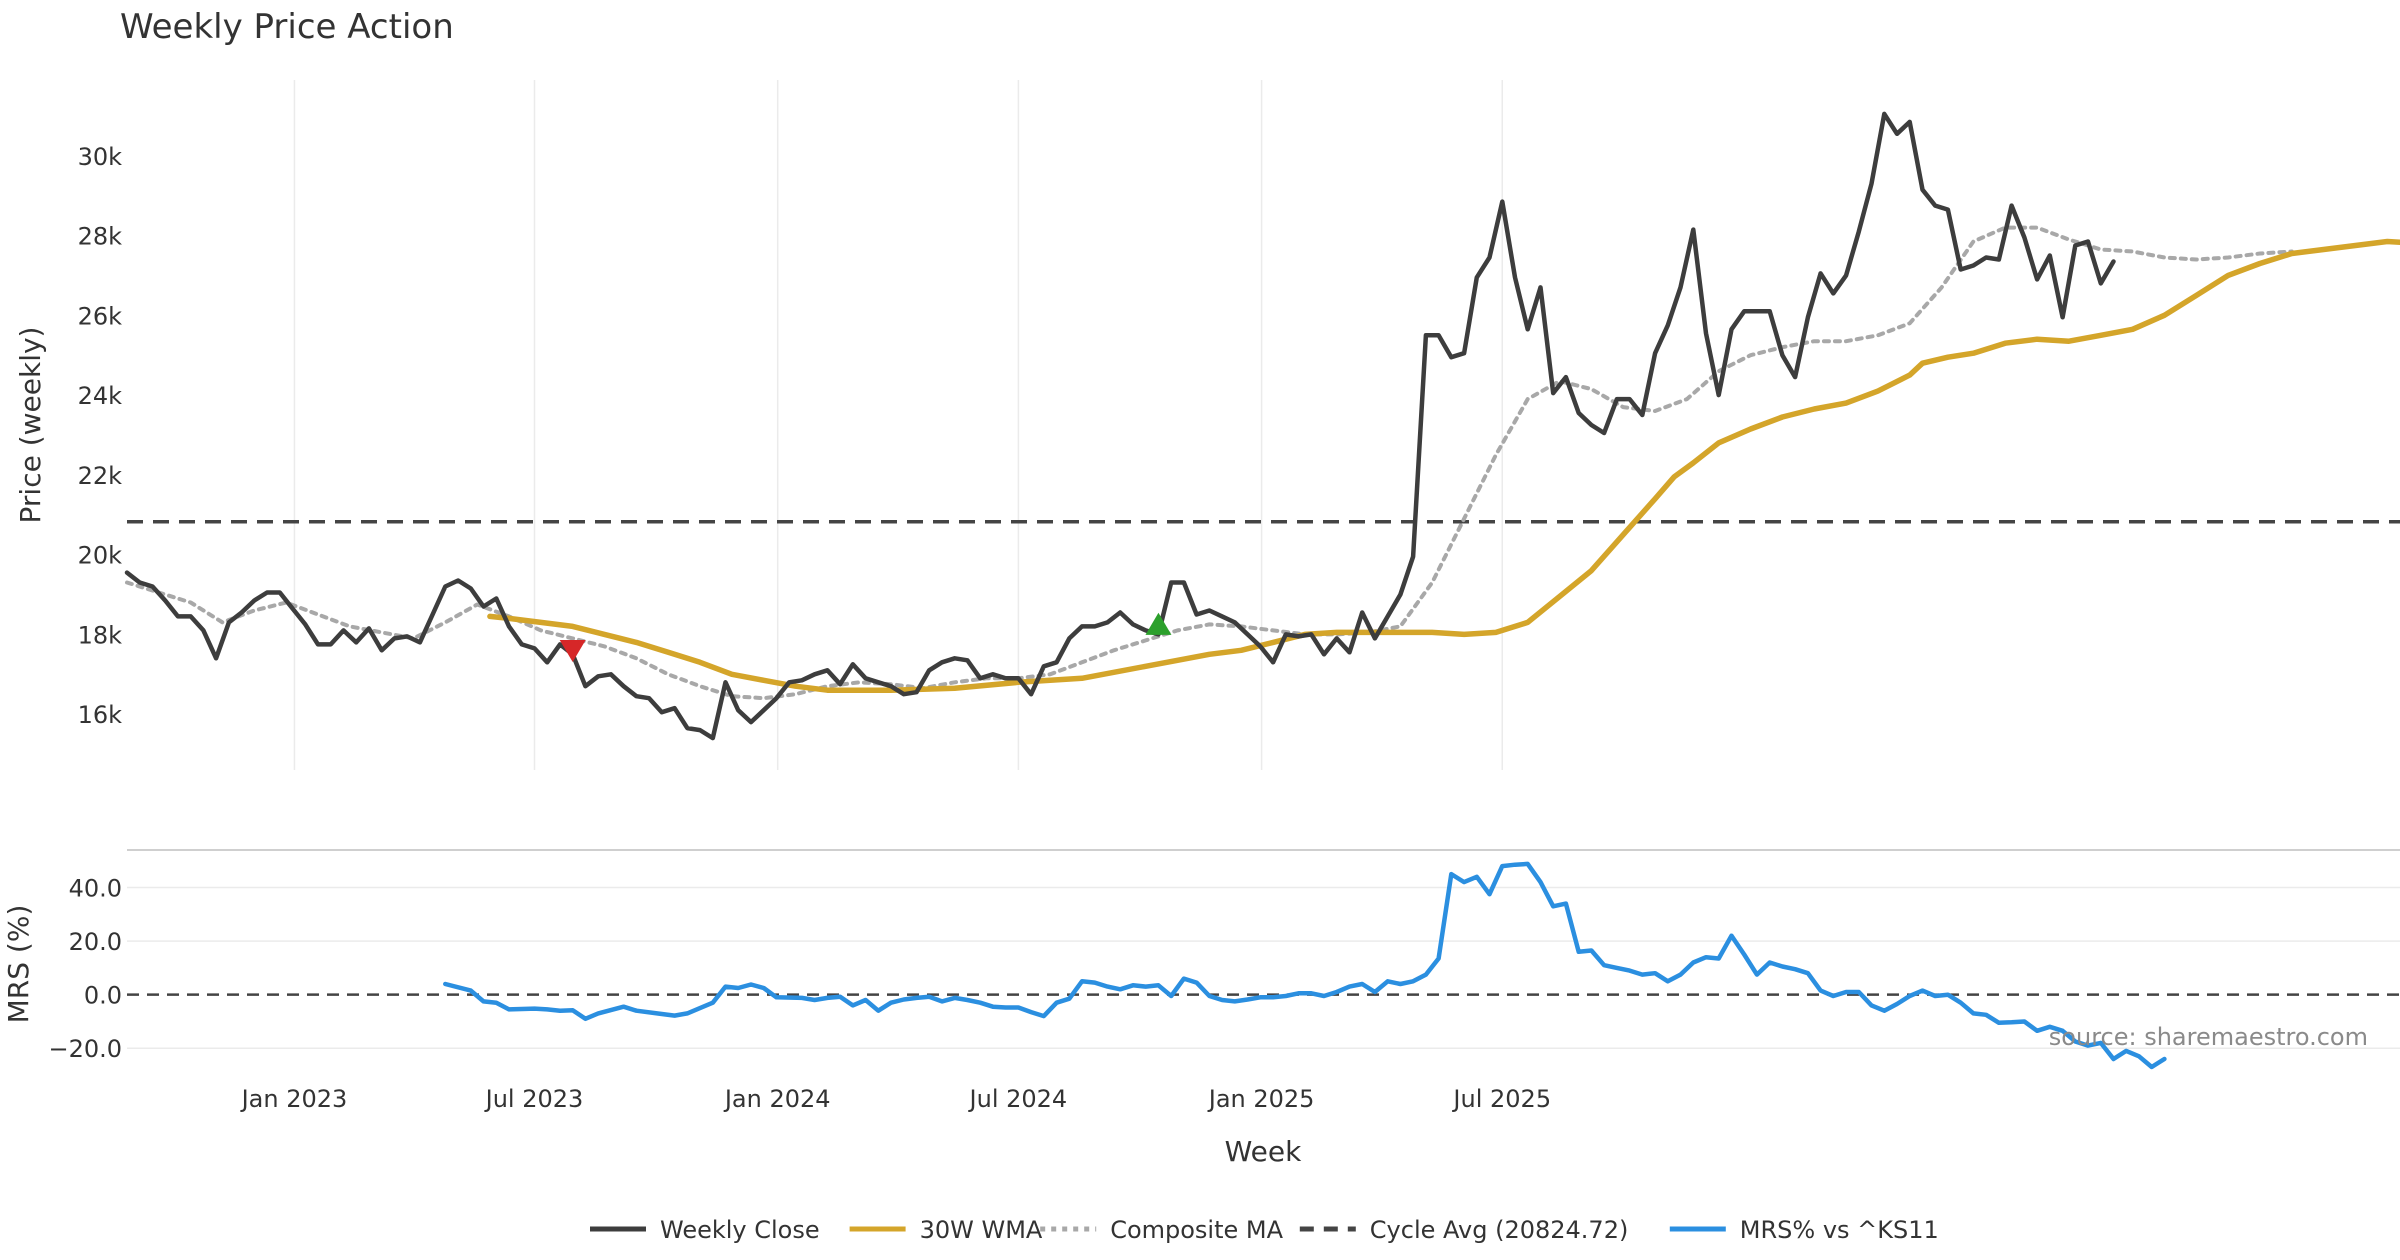  What do you see at coordinates (2208, 1037) in the screenshot?
I see `source-note: source: sharemaestro.com` at bounding box center [2208, 1037].